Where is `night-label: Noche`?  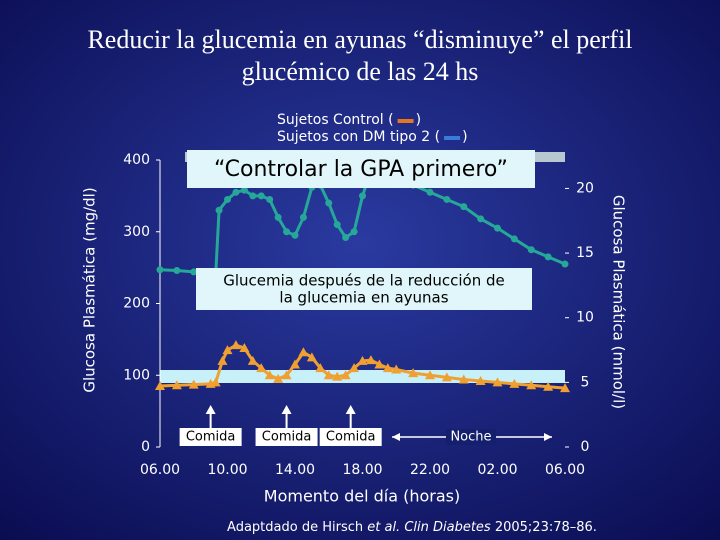 night-label: Noche is located at coordinates (470, 437).